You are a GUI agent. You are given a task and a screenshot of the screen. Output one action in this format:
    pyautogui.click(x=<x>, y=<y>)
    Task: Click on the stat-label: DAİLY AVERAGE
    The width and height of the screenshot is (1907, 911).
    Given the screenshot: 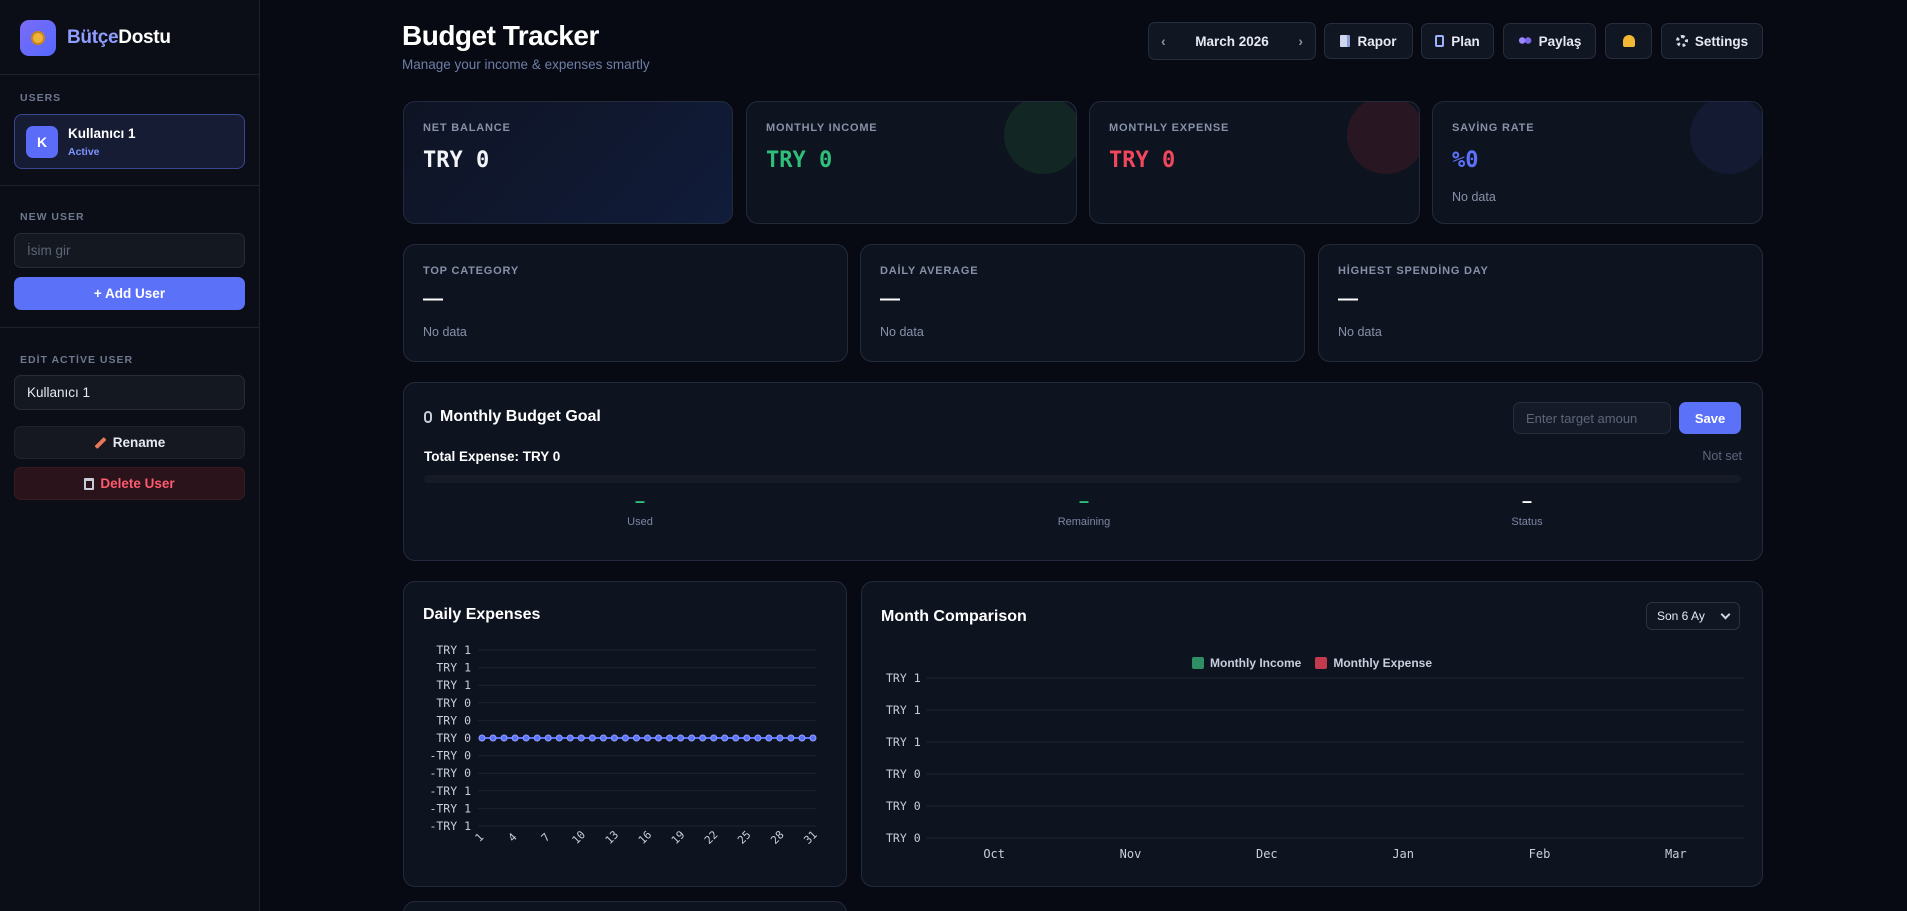 What is the action you would take?
    pyautogui.click(x=929, y=271)
    